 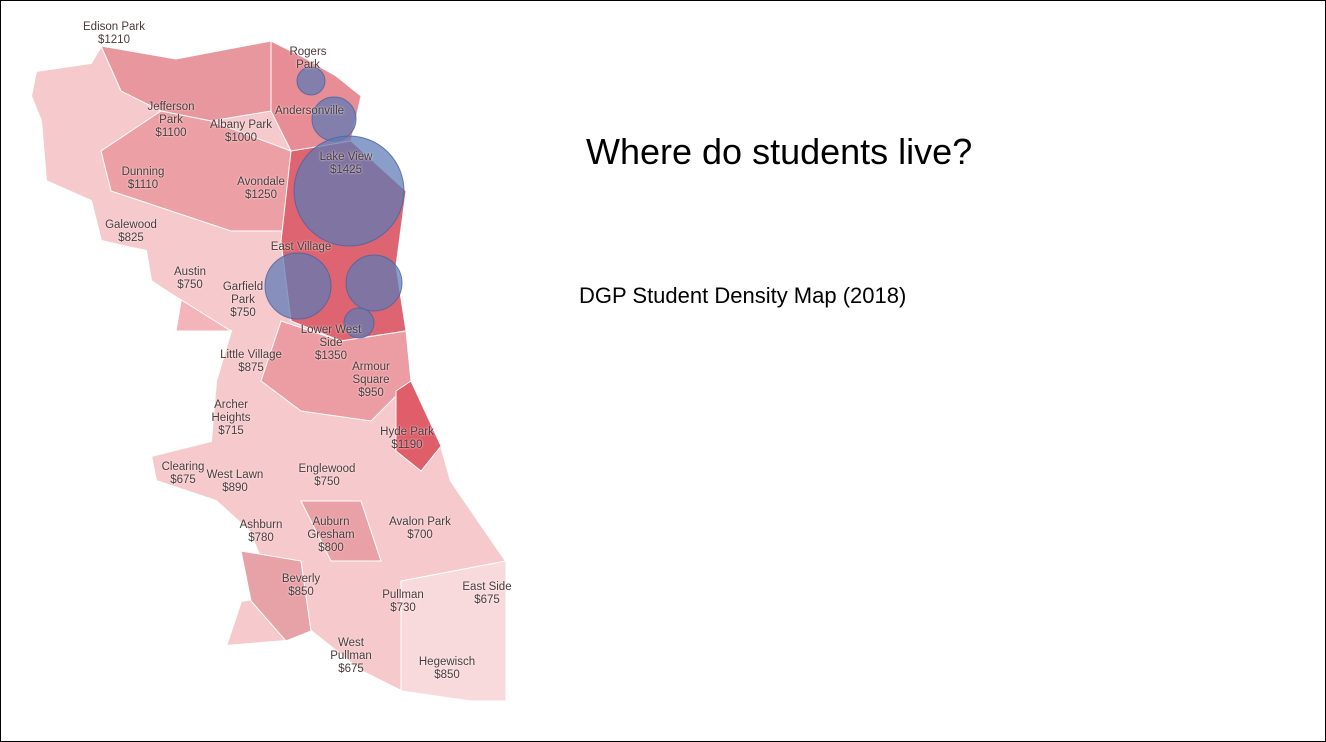 I want to click on neighborhood-label: Archer Heights $715, so click(x=231, y=418).